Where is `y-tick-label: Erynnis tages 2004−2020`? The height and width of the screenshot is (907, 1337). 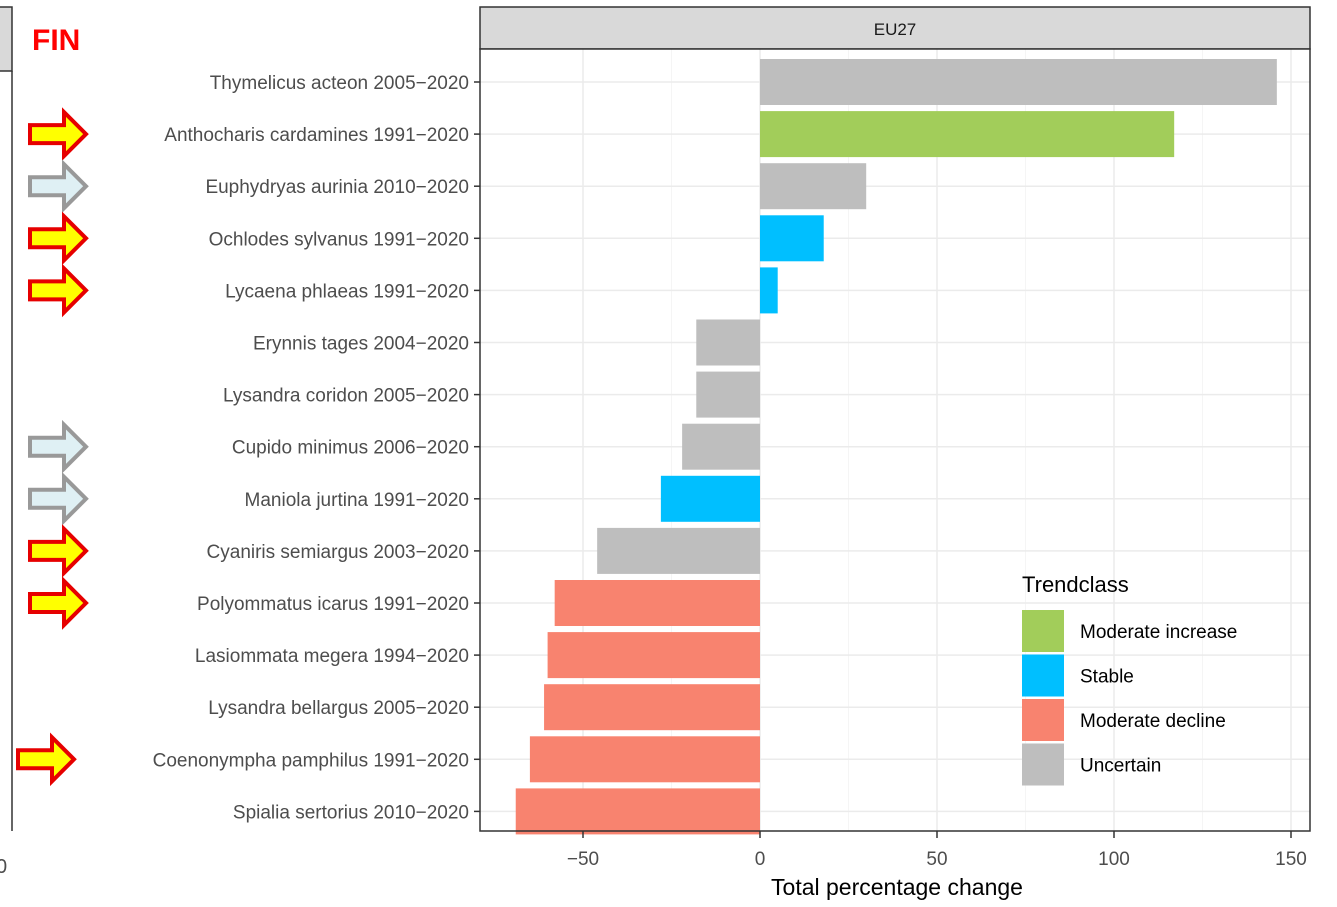
y-tick-label: Erynnis tages 2004−2020 is located at coordinates (361, 344).